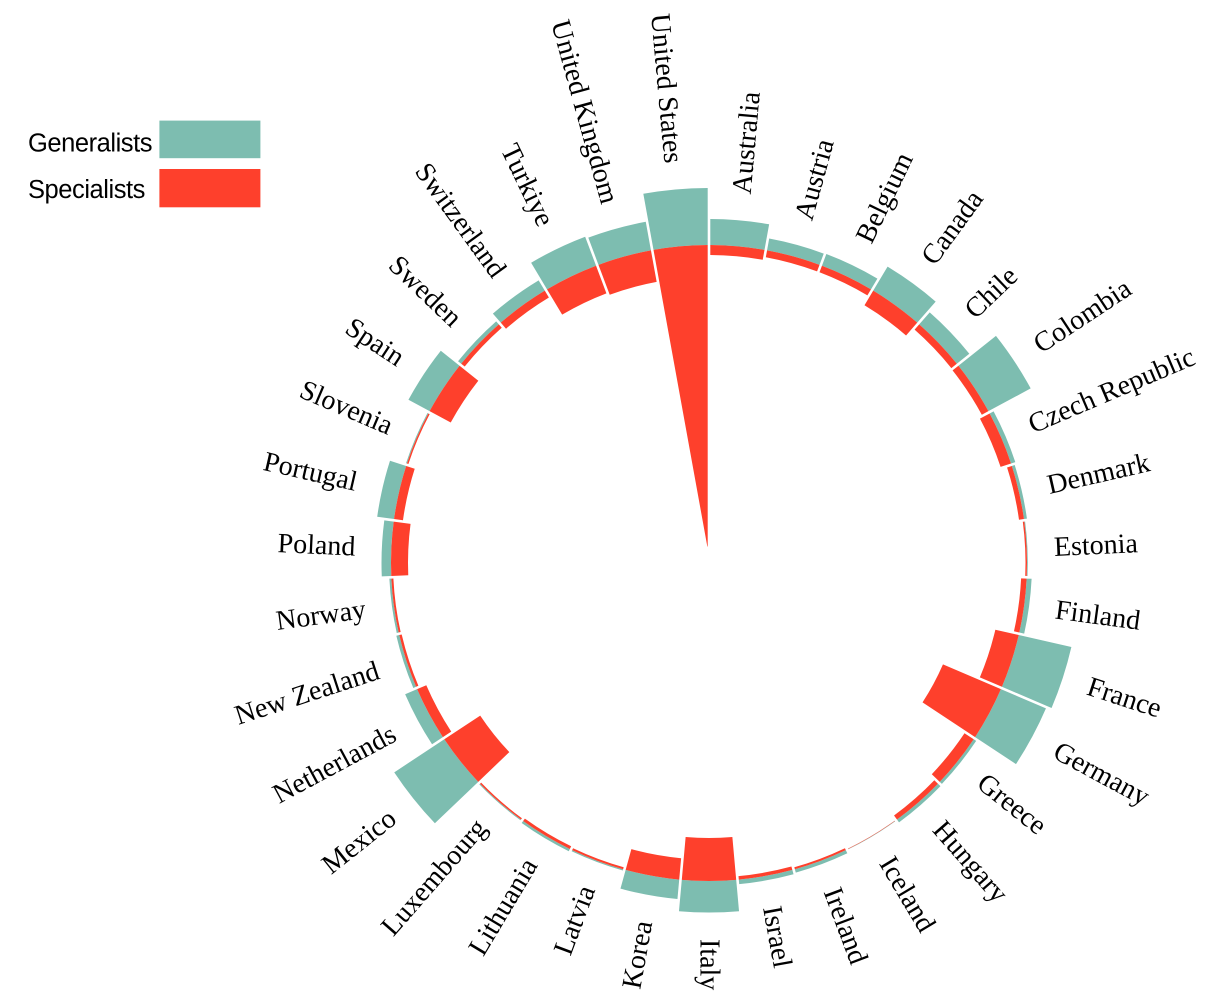  What do you see at coordinates (86, 190) in the screenshot?
I see `svg-text: Specialists` at bounding box center [86, 190].